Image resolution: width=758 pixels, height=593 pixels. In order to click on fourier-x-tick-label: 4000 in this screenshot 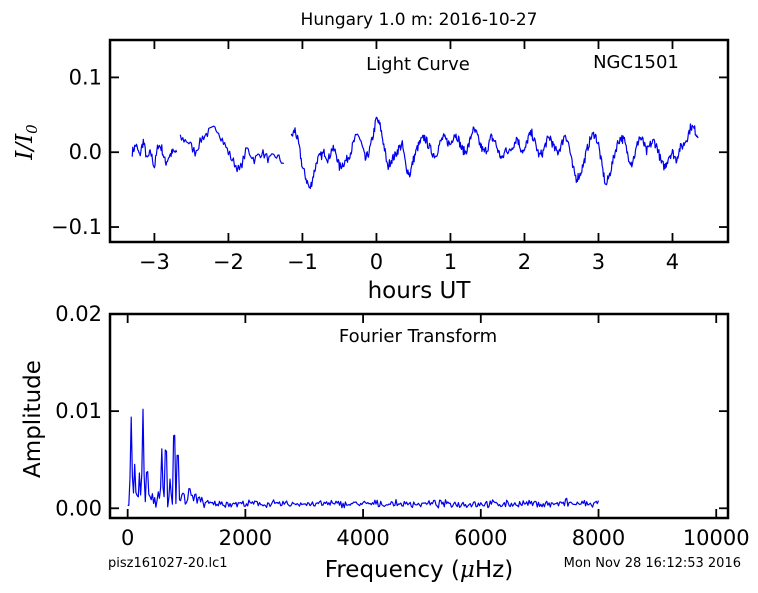, I will do `click(362, 538)`.